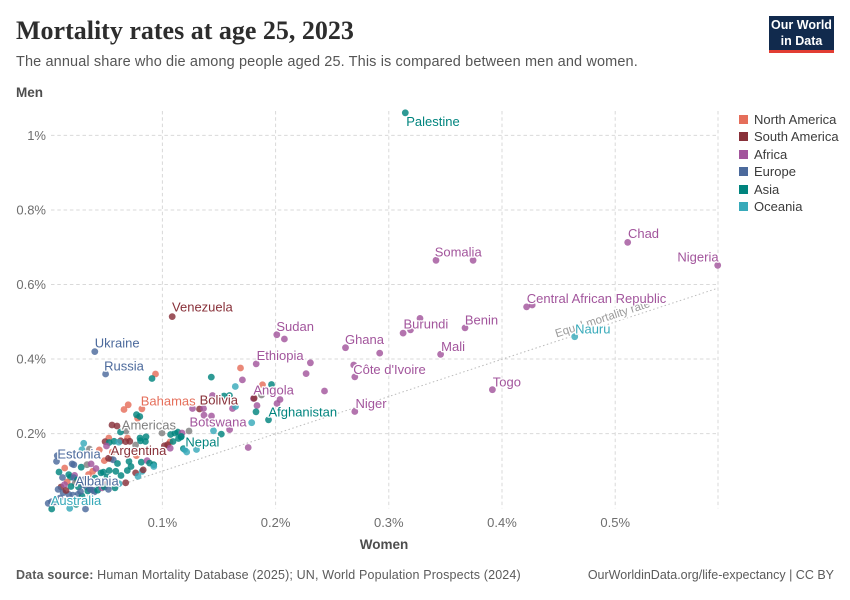  I want to click on svg-text: Côte d'Ivoire, so click(389, 369).